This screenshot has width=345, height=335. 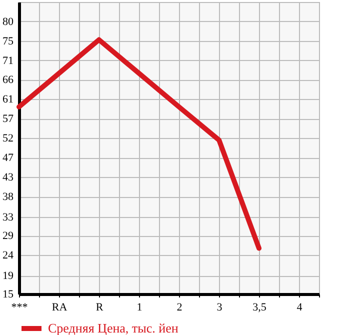 What do you see at coordinates (8, 119) in the screenshot?
I see `y-tick-label: 57` at bounding box center [8, 119].